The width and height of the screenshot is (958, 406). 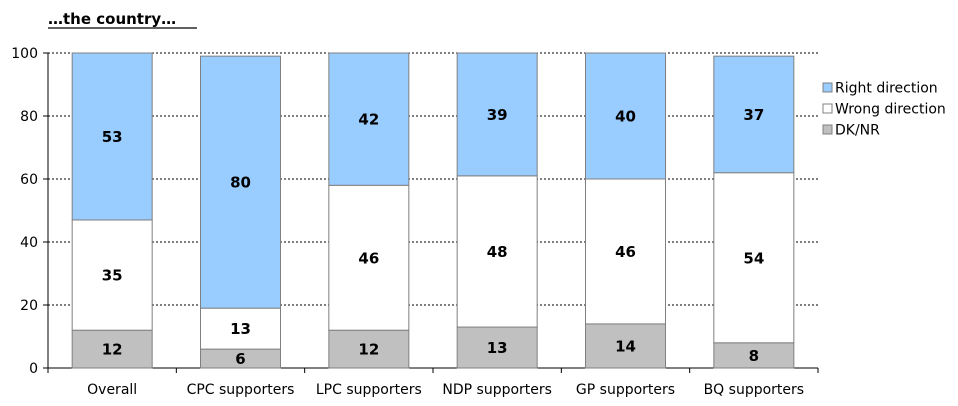 I want to click on category-label: NDP supporters, so click(x=497, y=390).